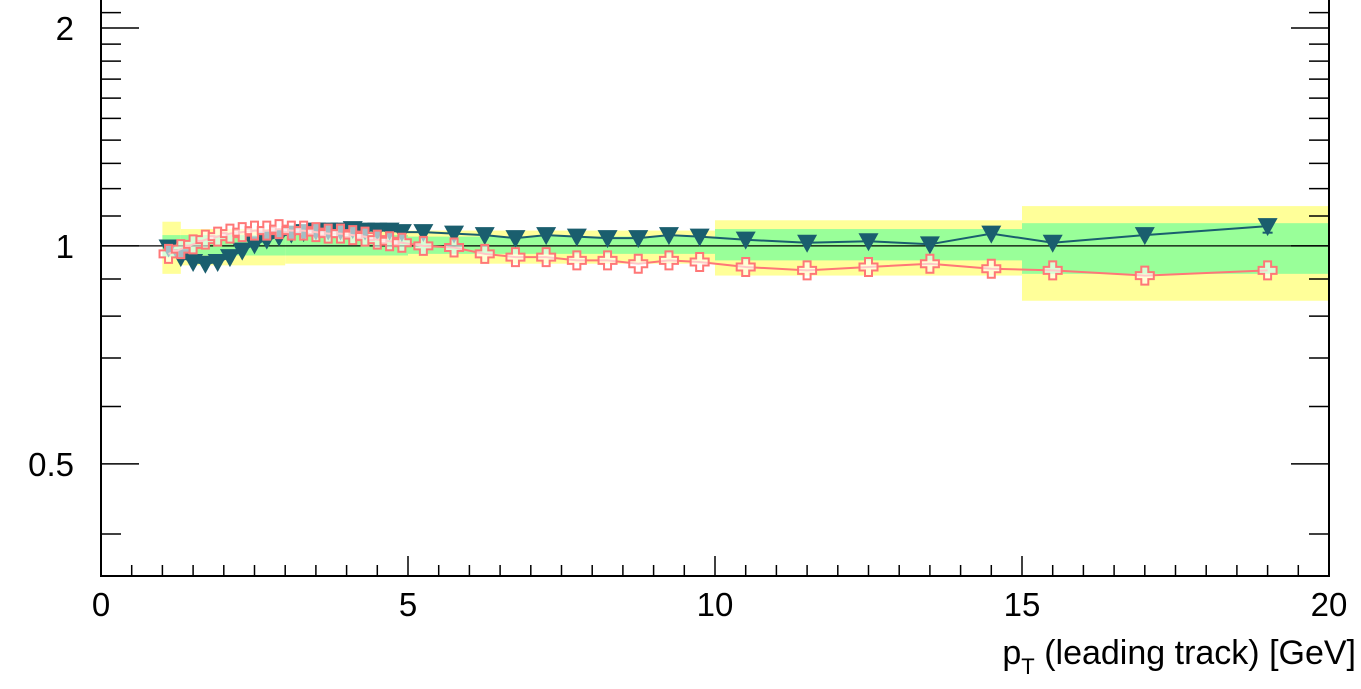 This screenshot has height=689, width=1361. What do you see at coordinates (408, 604) in the screenshot?
I see `x-tick-label: 5` at bounding box center [408, 604].